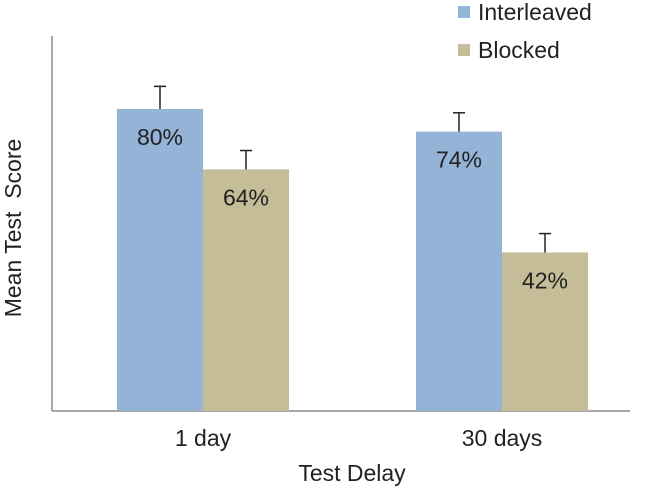 Image resolution: width=650 pixels, height=495 pixels. What do you see at coordinates (519, 50) in the screenshot?
I see `legend-label-blocked: Blocked` at bounding box center [519, 50].